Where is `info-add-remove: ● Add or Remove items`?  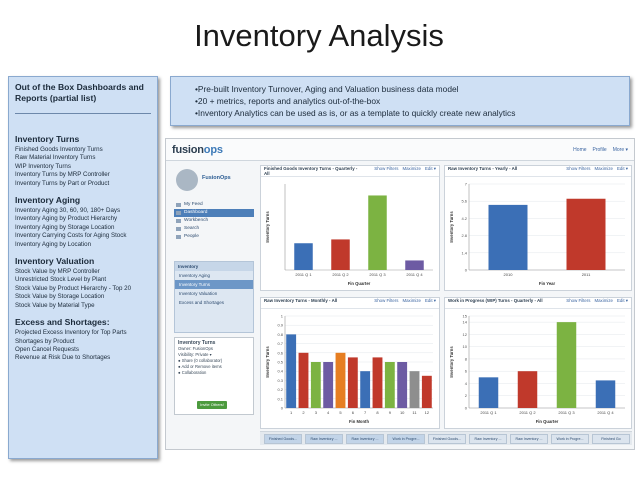 info-add-remove: ● Add or Remove items is located at coordinates (200, 366).